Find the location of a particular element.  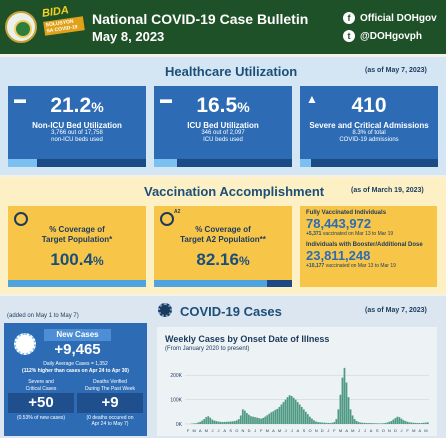

chart-subtitle: (From January 2020 to present) is located at coordinates (207, 349).